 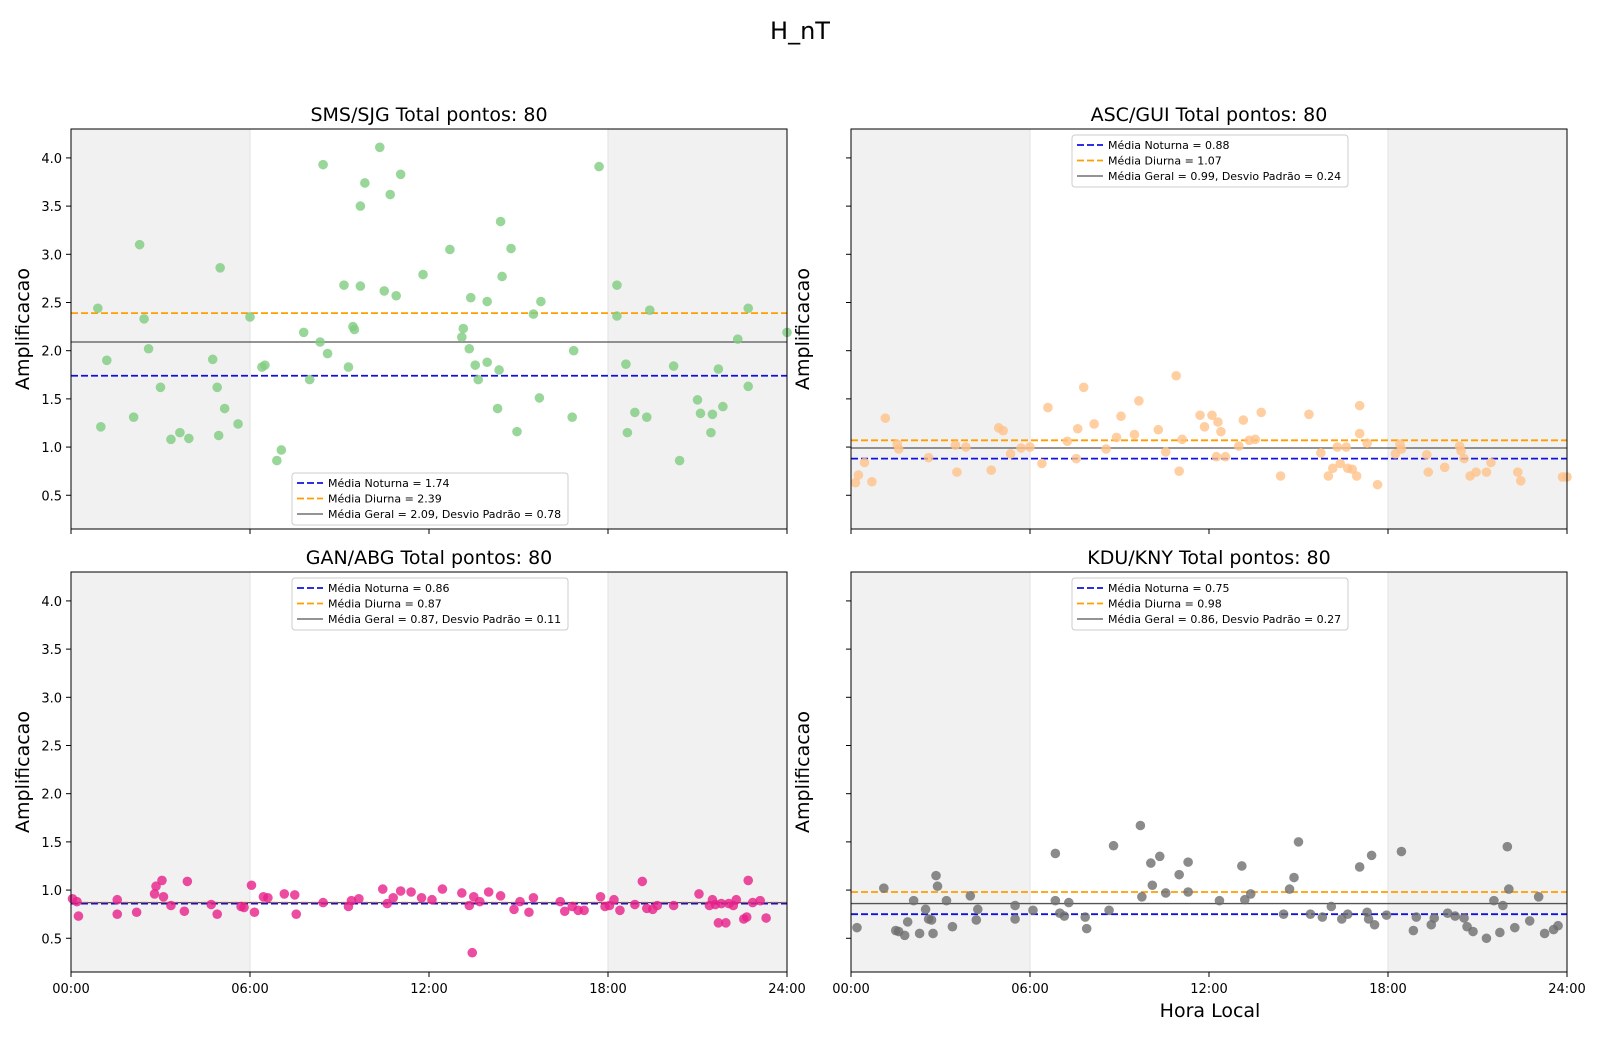 What do you see at coordinates (1208, 989) in the screenshot?
I see `x-tick-label: 12:00` at bounding box center [1208, 989].